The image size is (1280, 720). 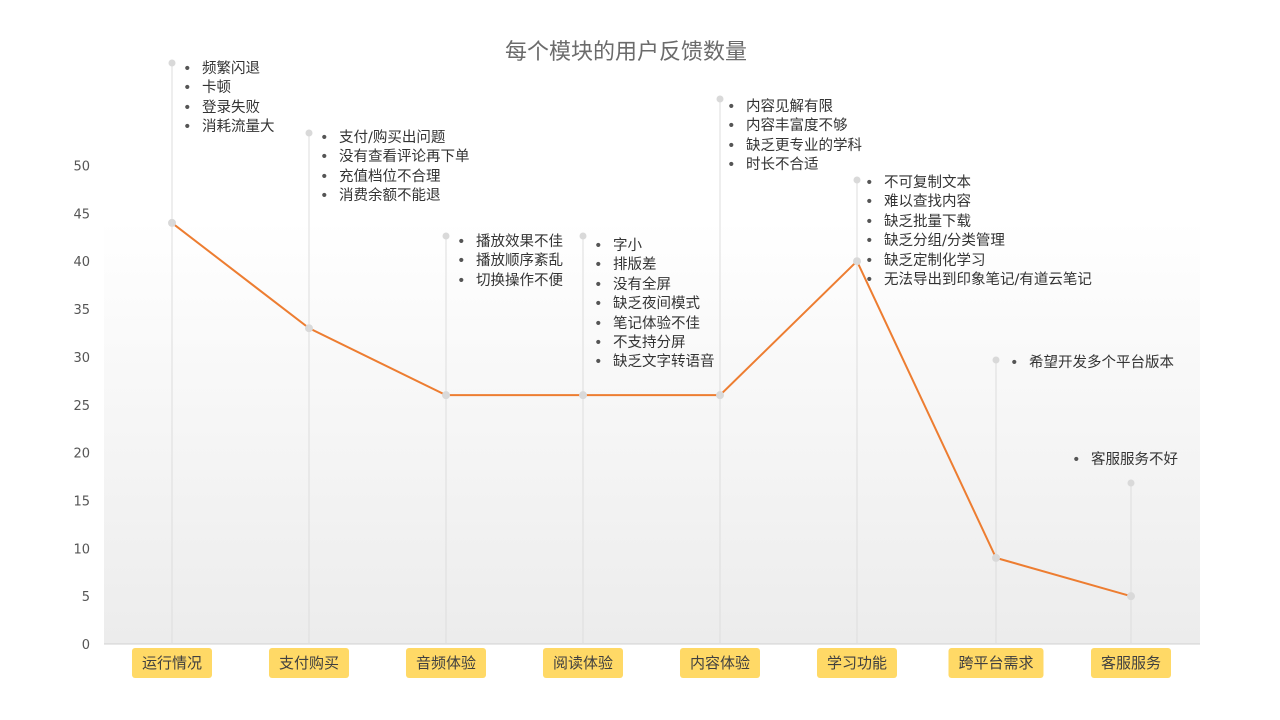 What do you see at coordinates (978, 202) in the screenshot?
I see `annotation-item: 难以查找内容` at bounding box center [978, 202].